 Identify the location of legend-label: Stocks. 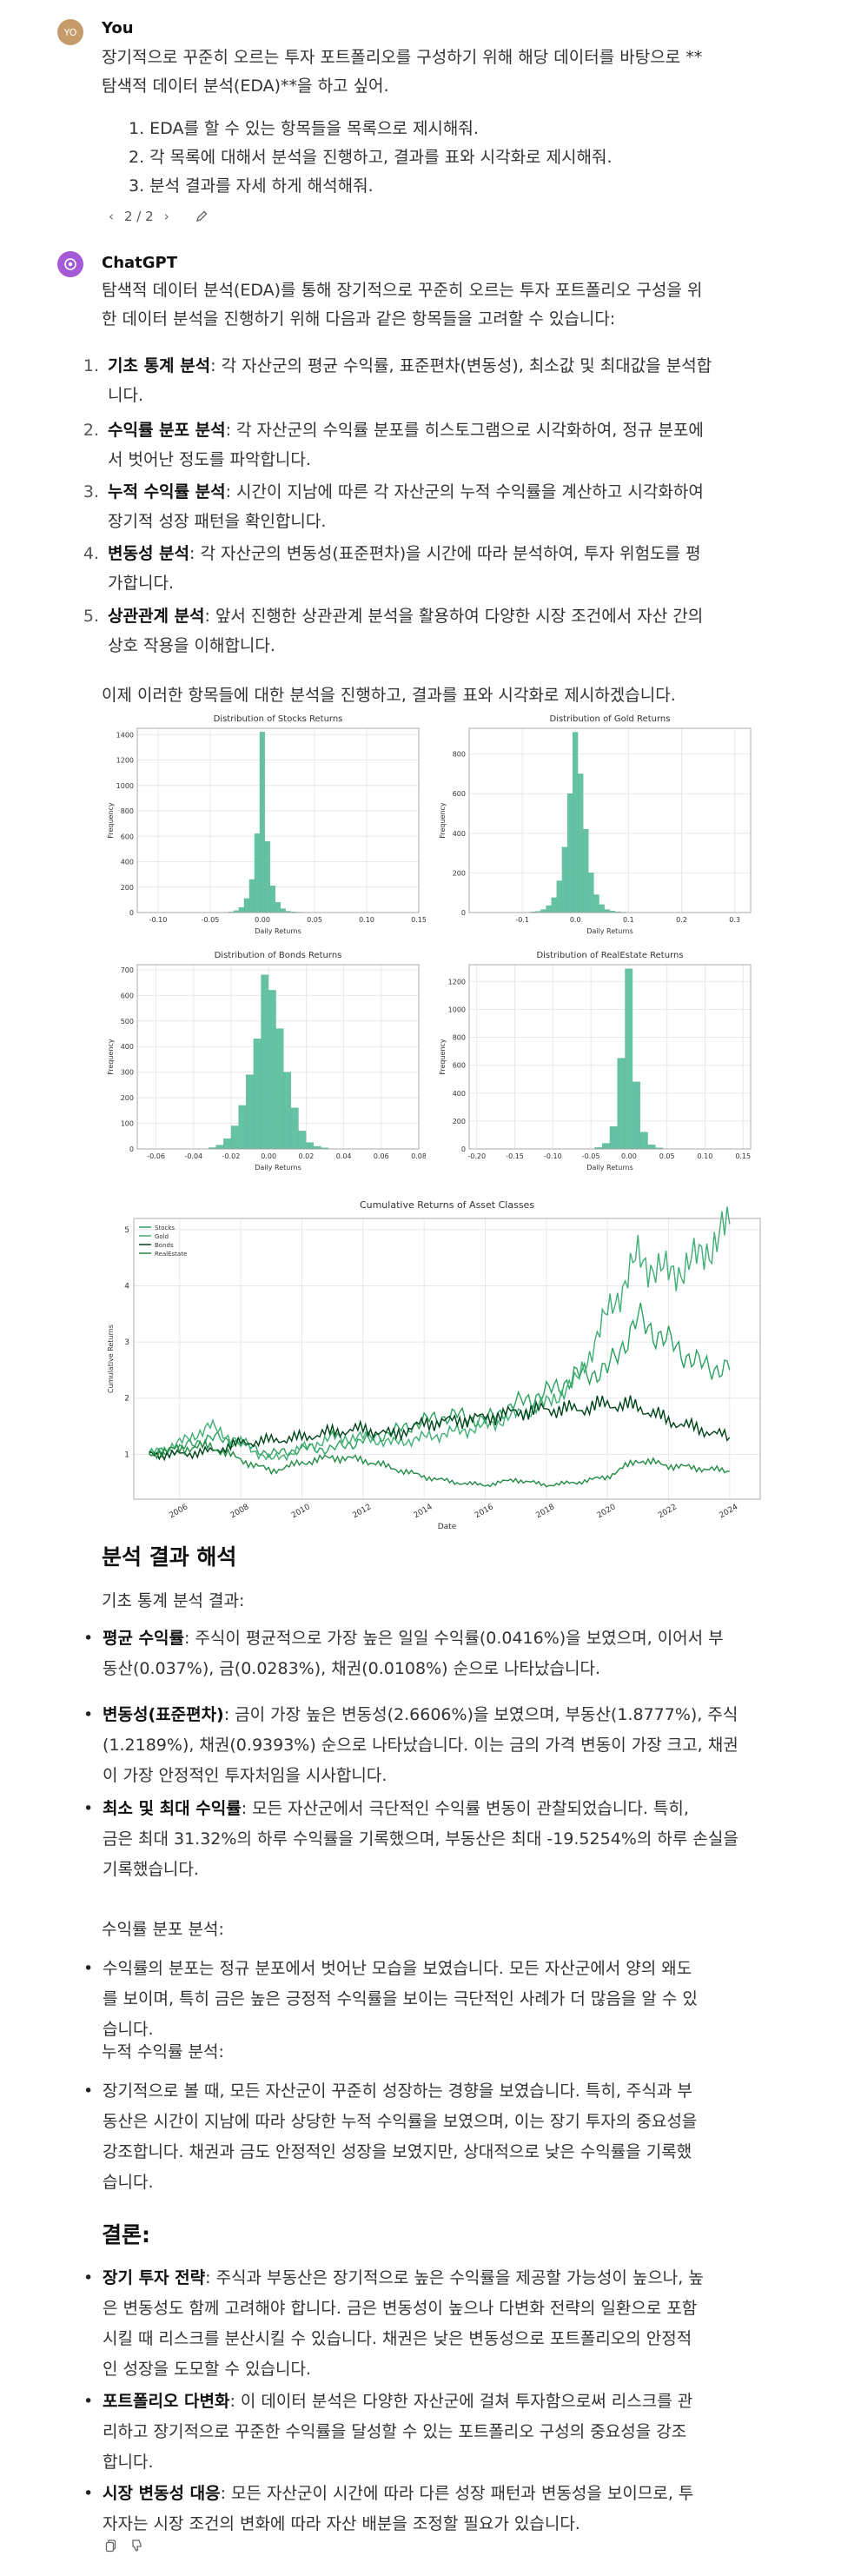
(165, 1228).